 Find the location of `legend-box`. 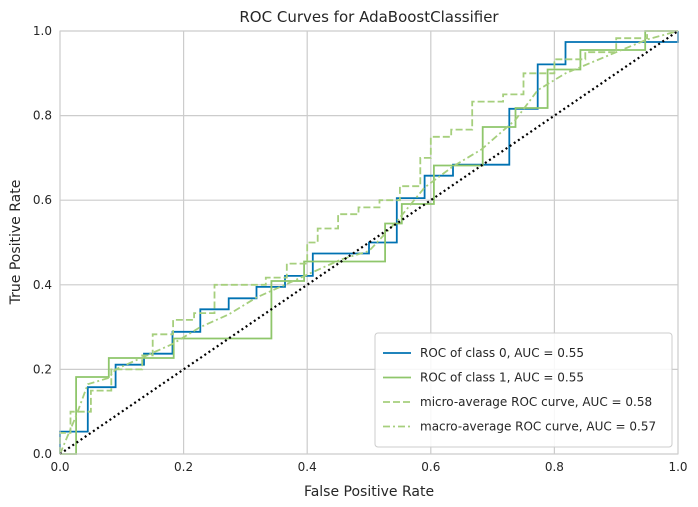

legend-box is located at coordinates (523, 390).